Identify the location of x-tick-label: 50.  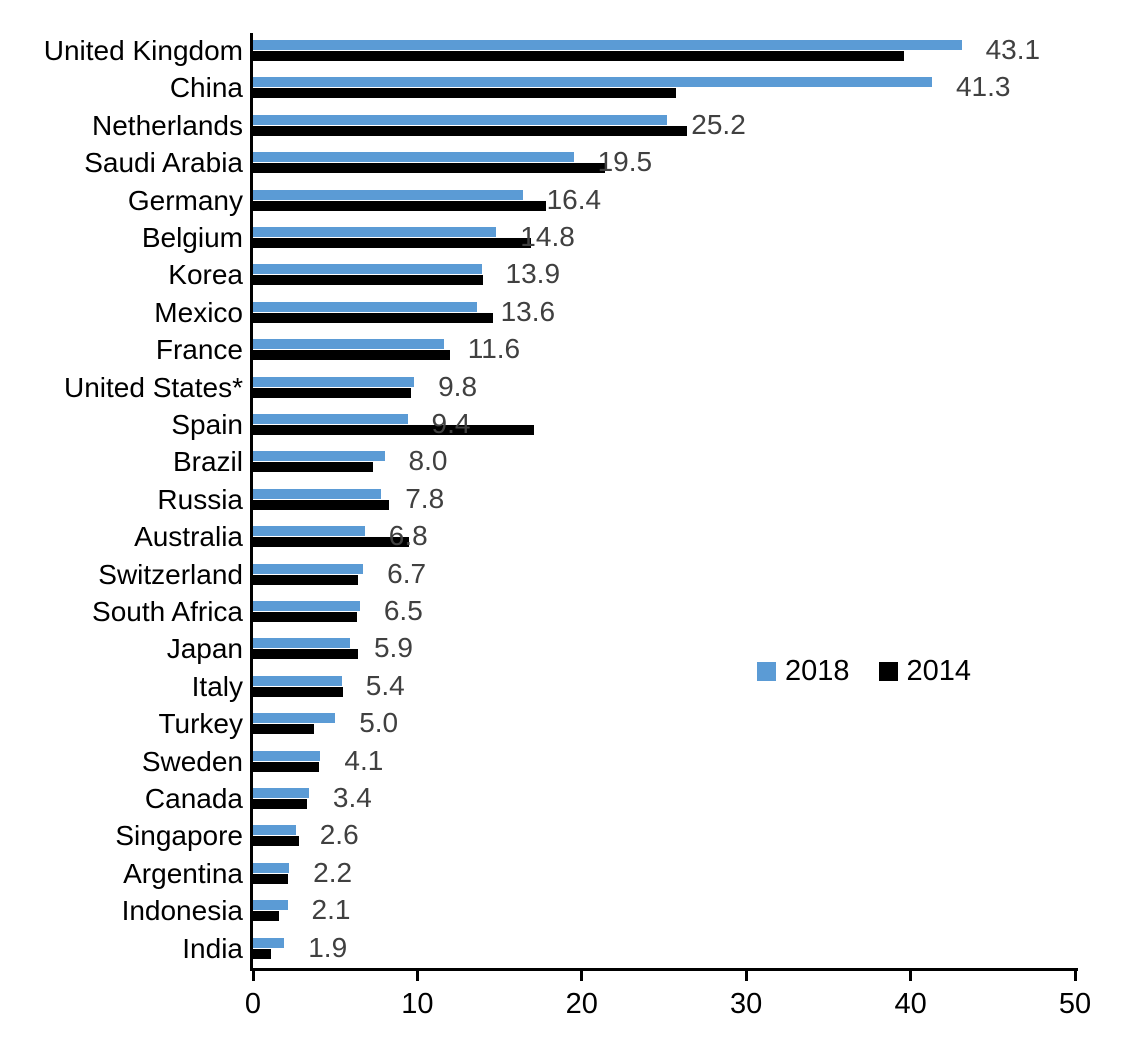
(1075, 1004).